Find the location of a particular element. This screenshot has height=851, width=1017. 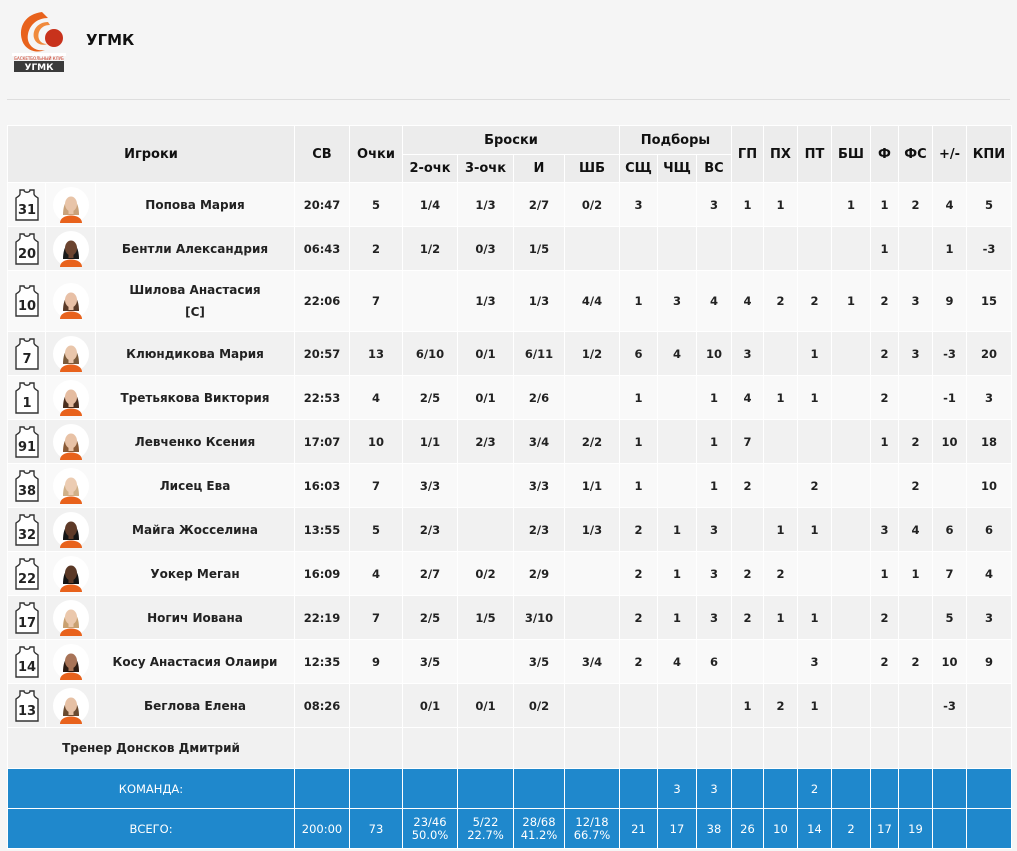

stat-pm is located at coordinates (949, 485).